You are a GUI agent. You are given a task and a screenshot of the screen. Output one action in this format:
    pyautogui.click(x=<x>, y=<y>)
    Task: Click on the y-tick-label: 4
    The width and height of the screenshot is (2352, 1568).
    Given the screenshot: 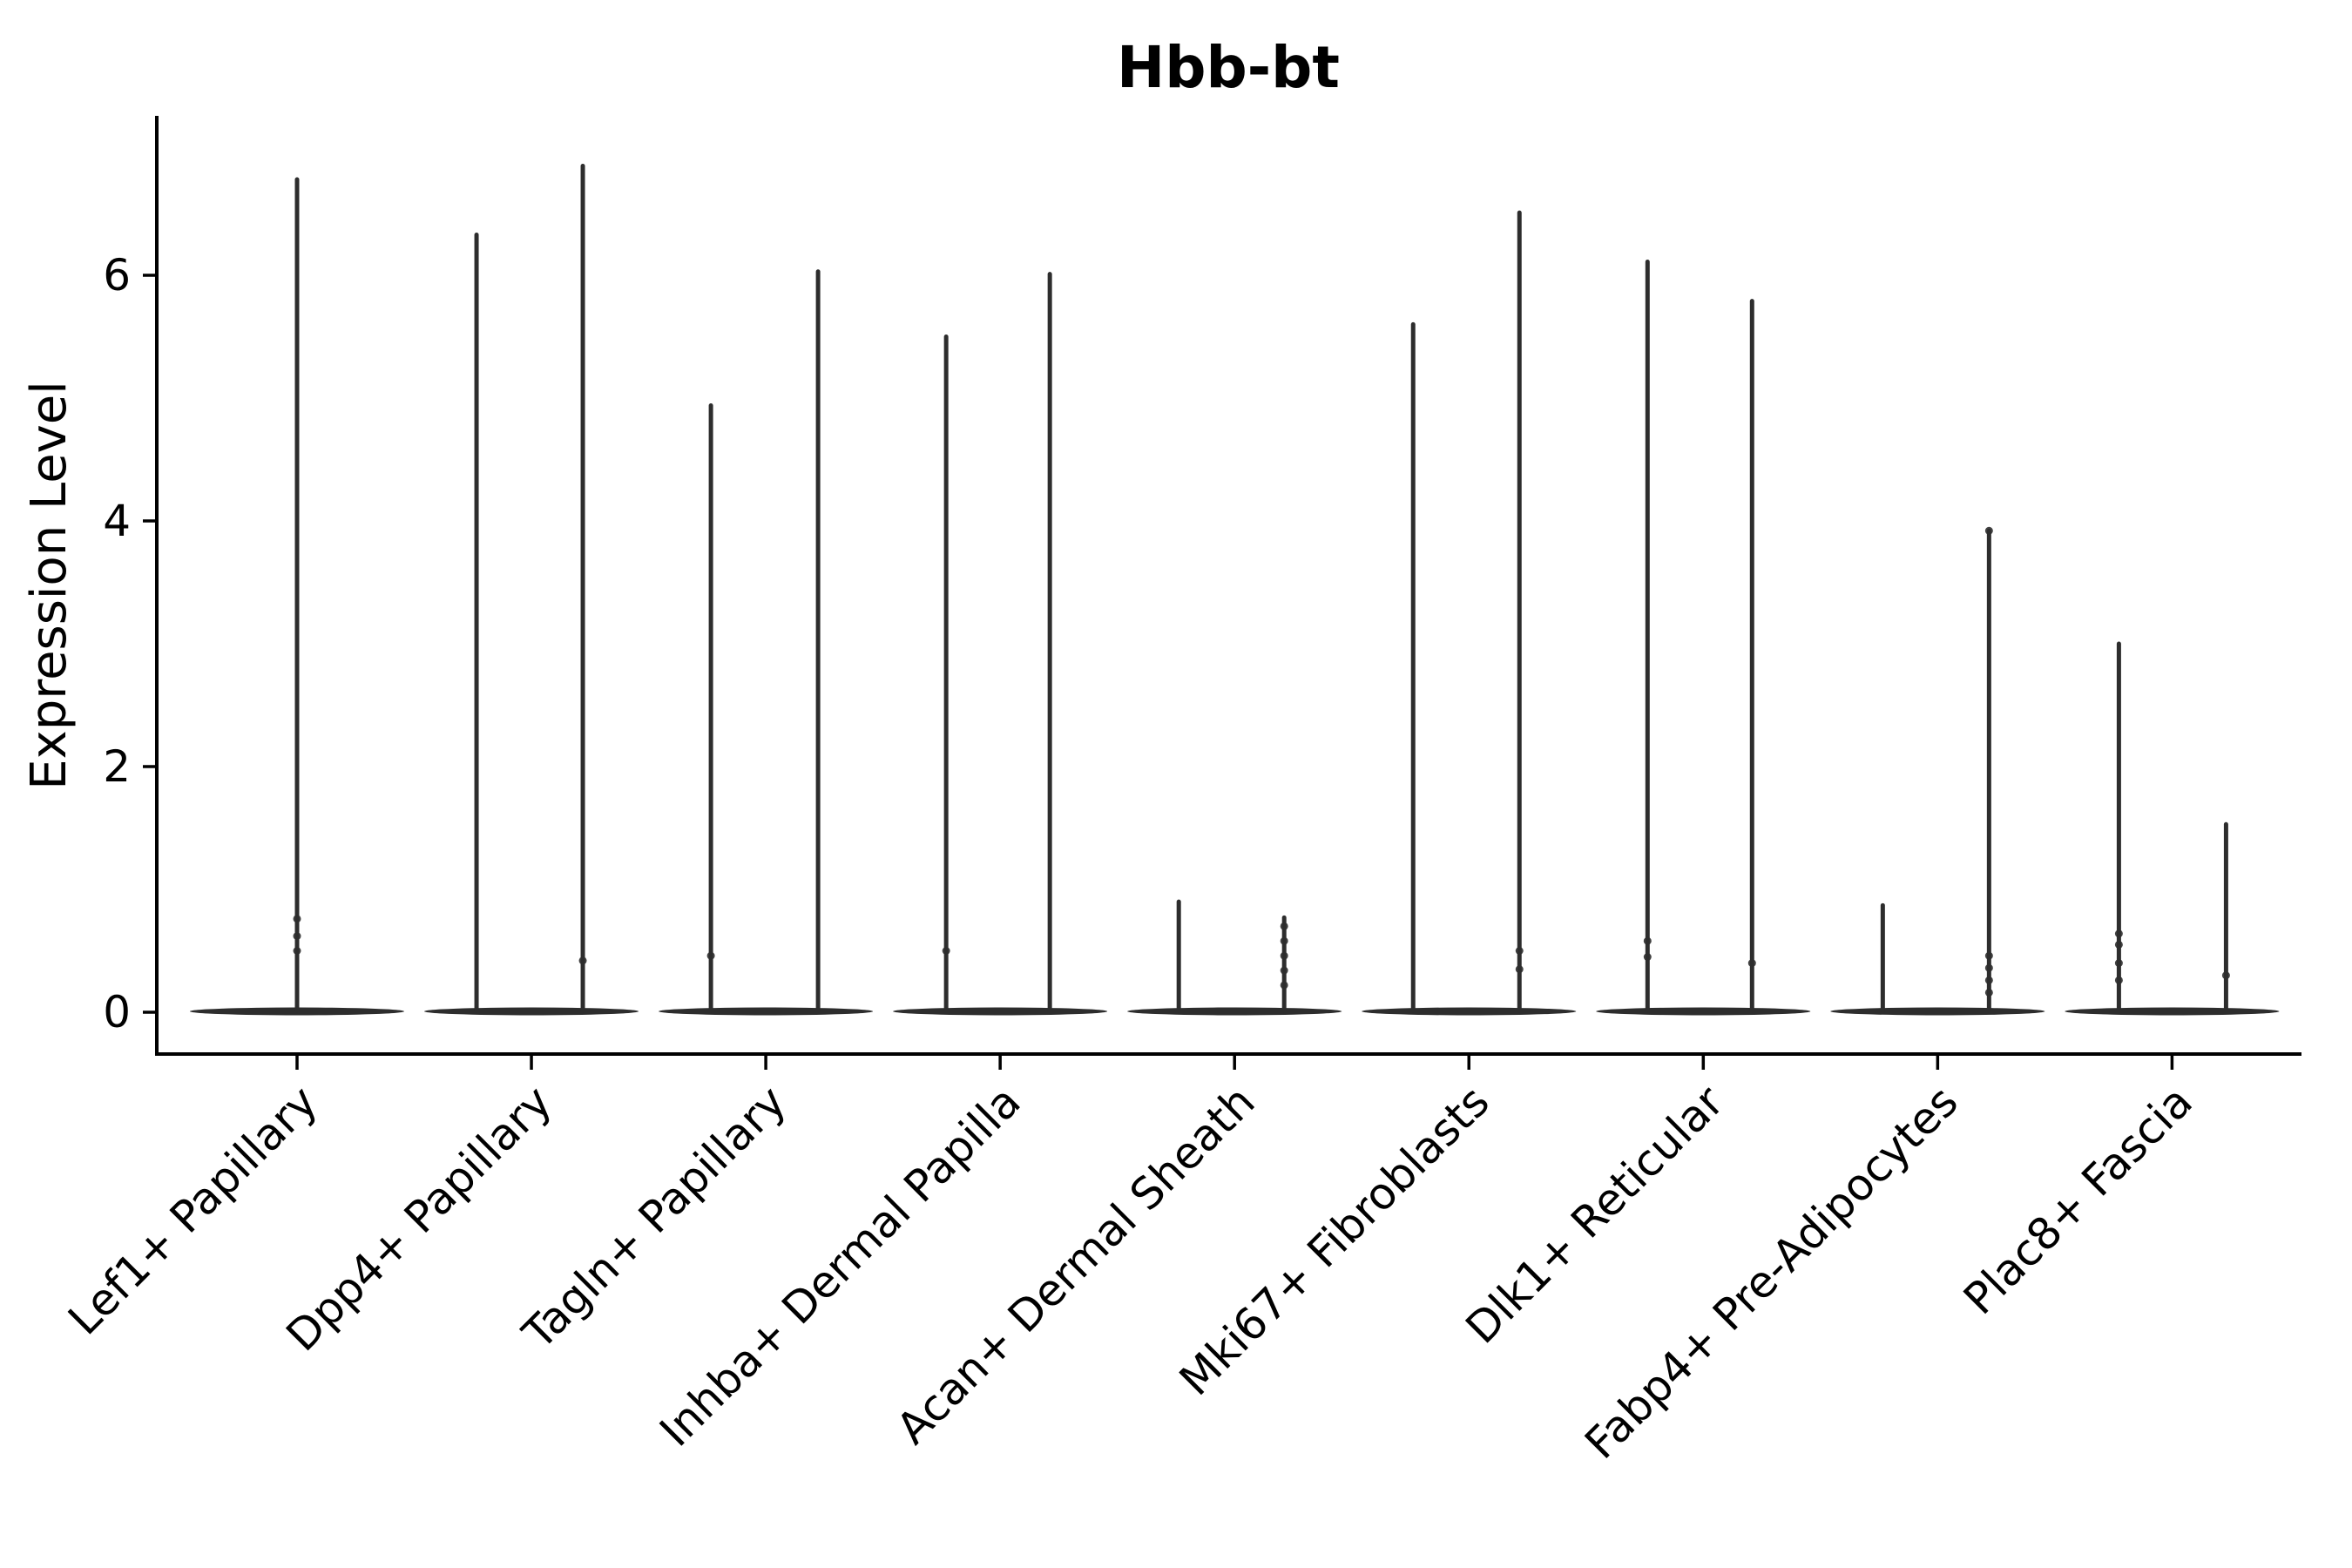 What is the action you would take?
    pyautogui.click(x=117, y=521)
    